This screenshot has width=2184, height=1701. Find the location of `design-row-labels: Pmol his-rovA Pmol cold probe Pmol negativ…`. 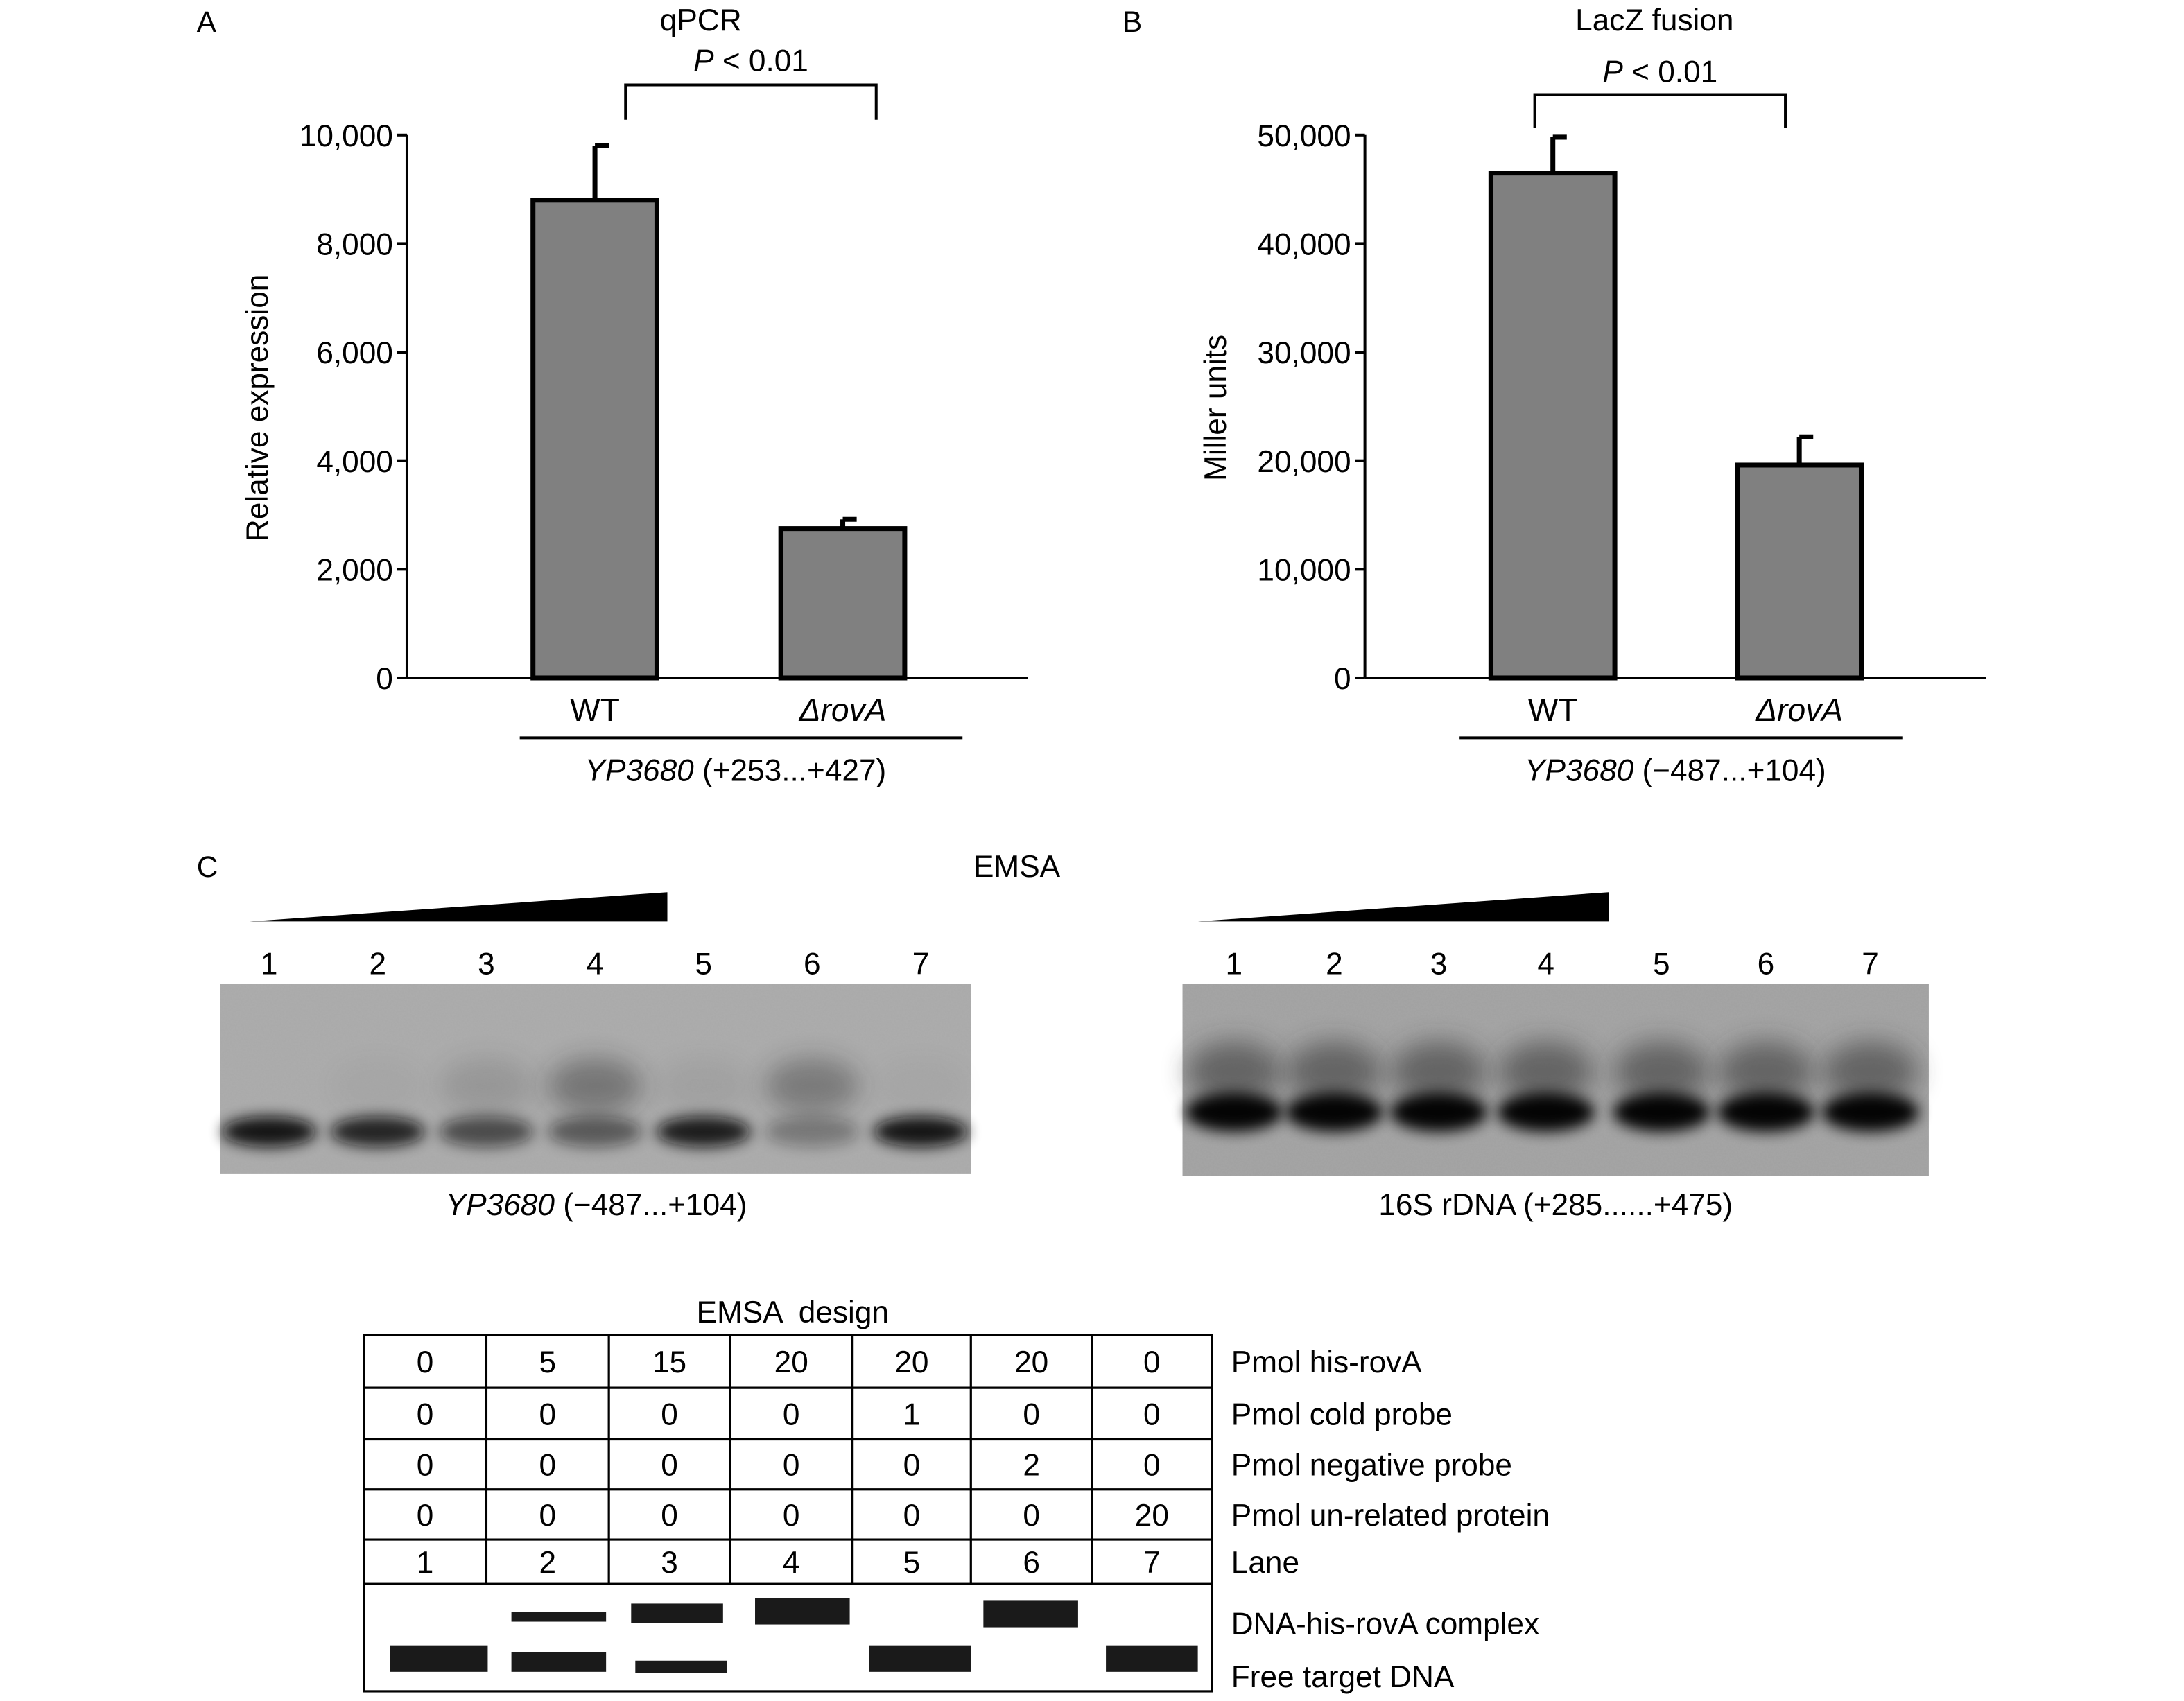

design-row-labels: Pmol his-rovA Pmol cold probe Pmol negativ… is located at coordinates (1390, 1462).